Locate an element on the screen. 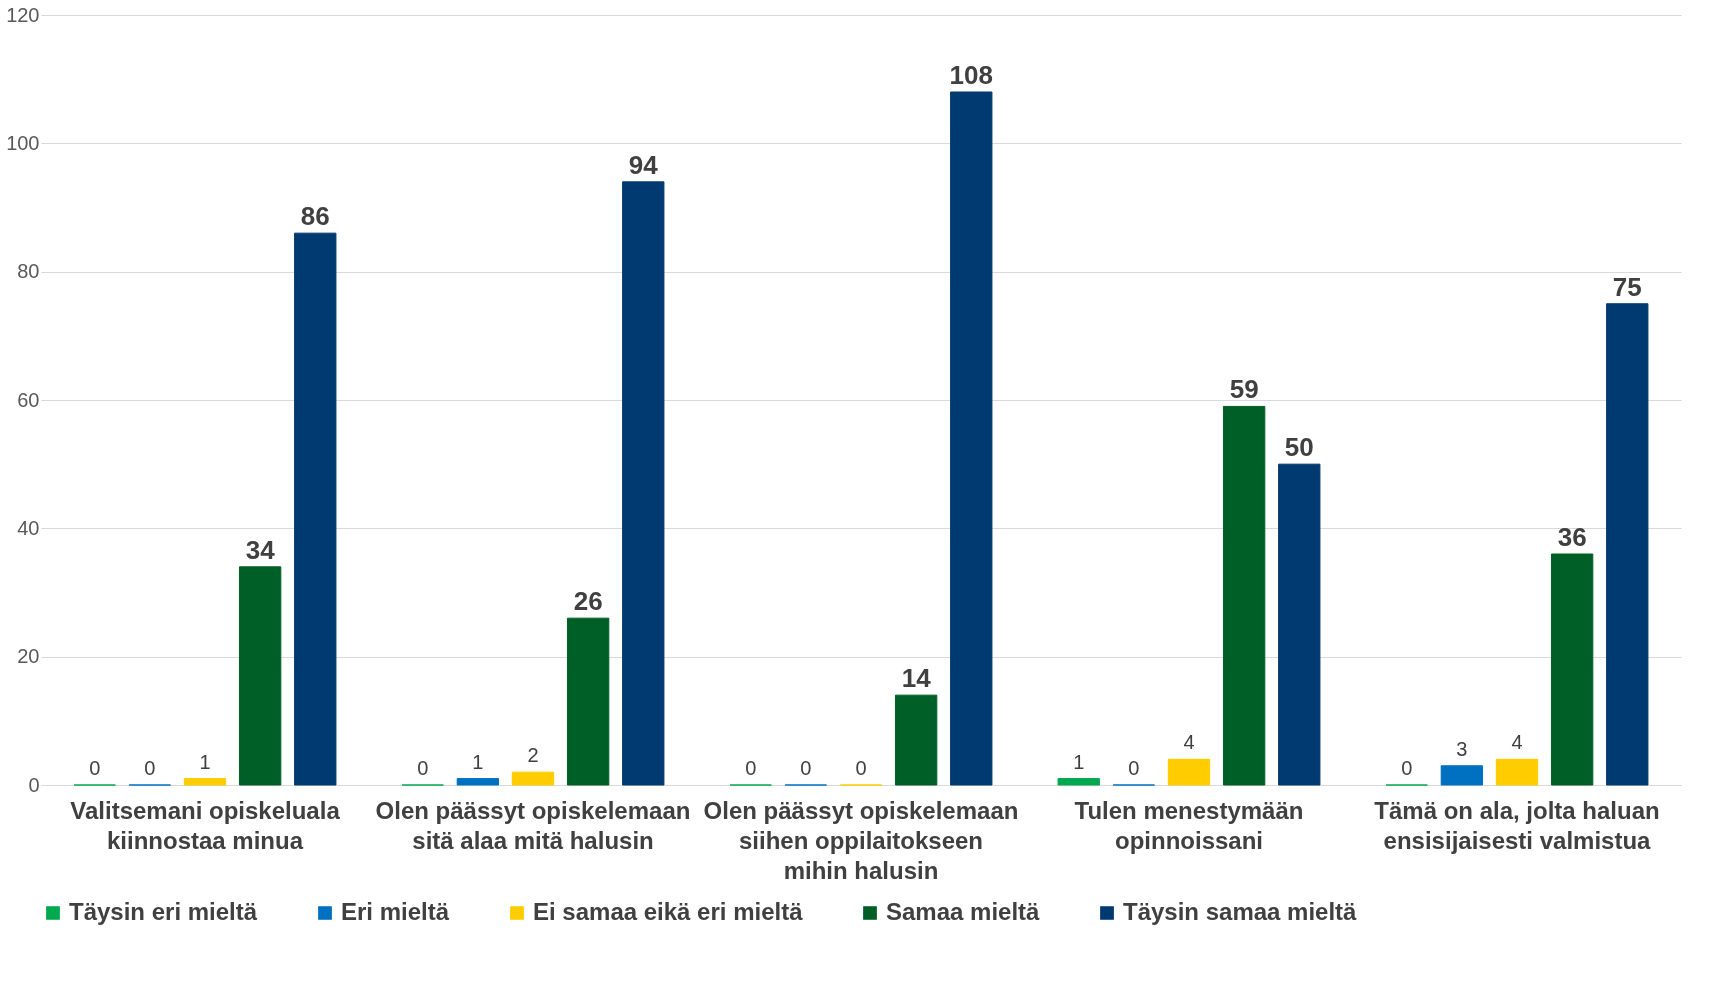 This screenshot has width=1725, height=994. data-label: 34 is located at coordinates (260, 549).